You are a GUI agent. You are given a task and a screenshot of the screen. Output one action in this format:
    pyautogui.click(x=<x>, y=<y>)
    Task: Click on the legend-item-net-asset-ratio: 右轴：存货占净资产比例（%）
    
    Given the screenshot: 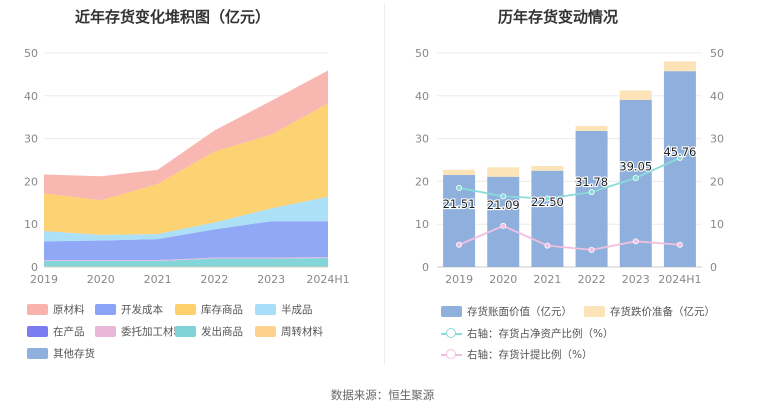 What is the action you would take?
    pyautogui.click(x=527, y=333)
    